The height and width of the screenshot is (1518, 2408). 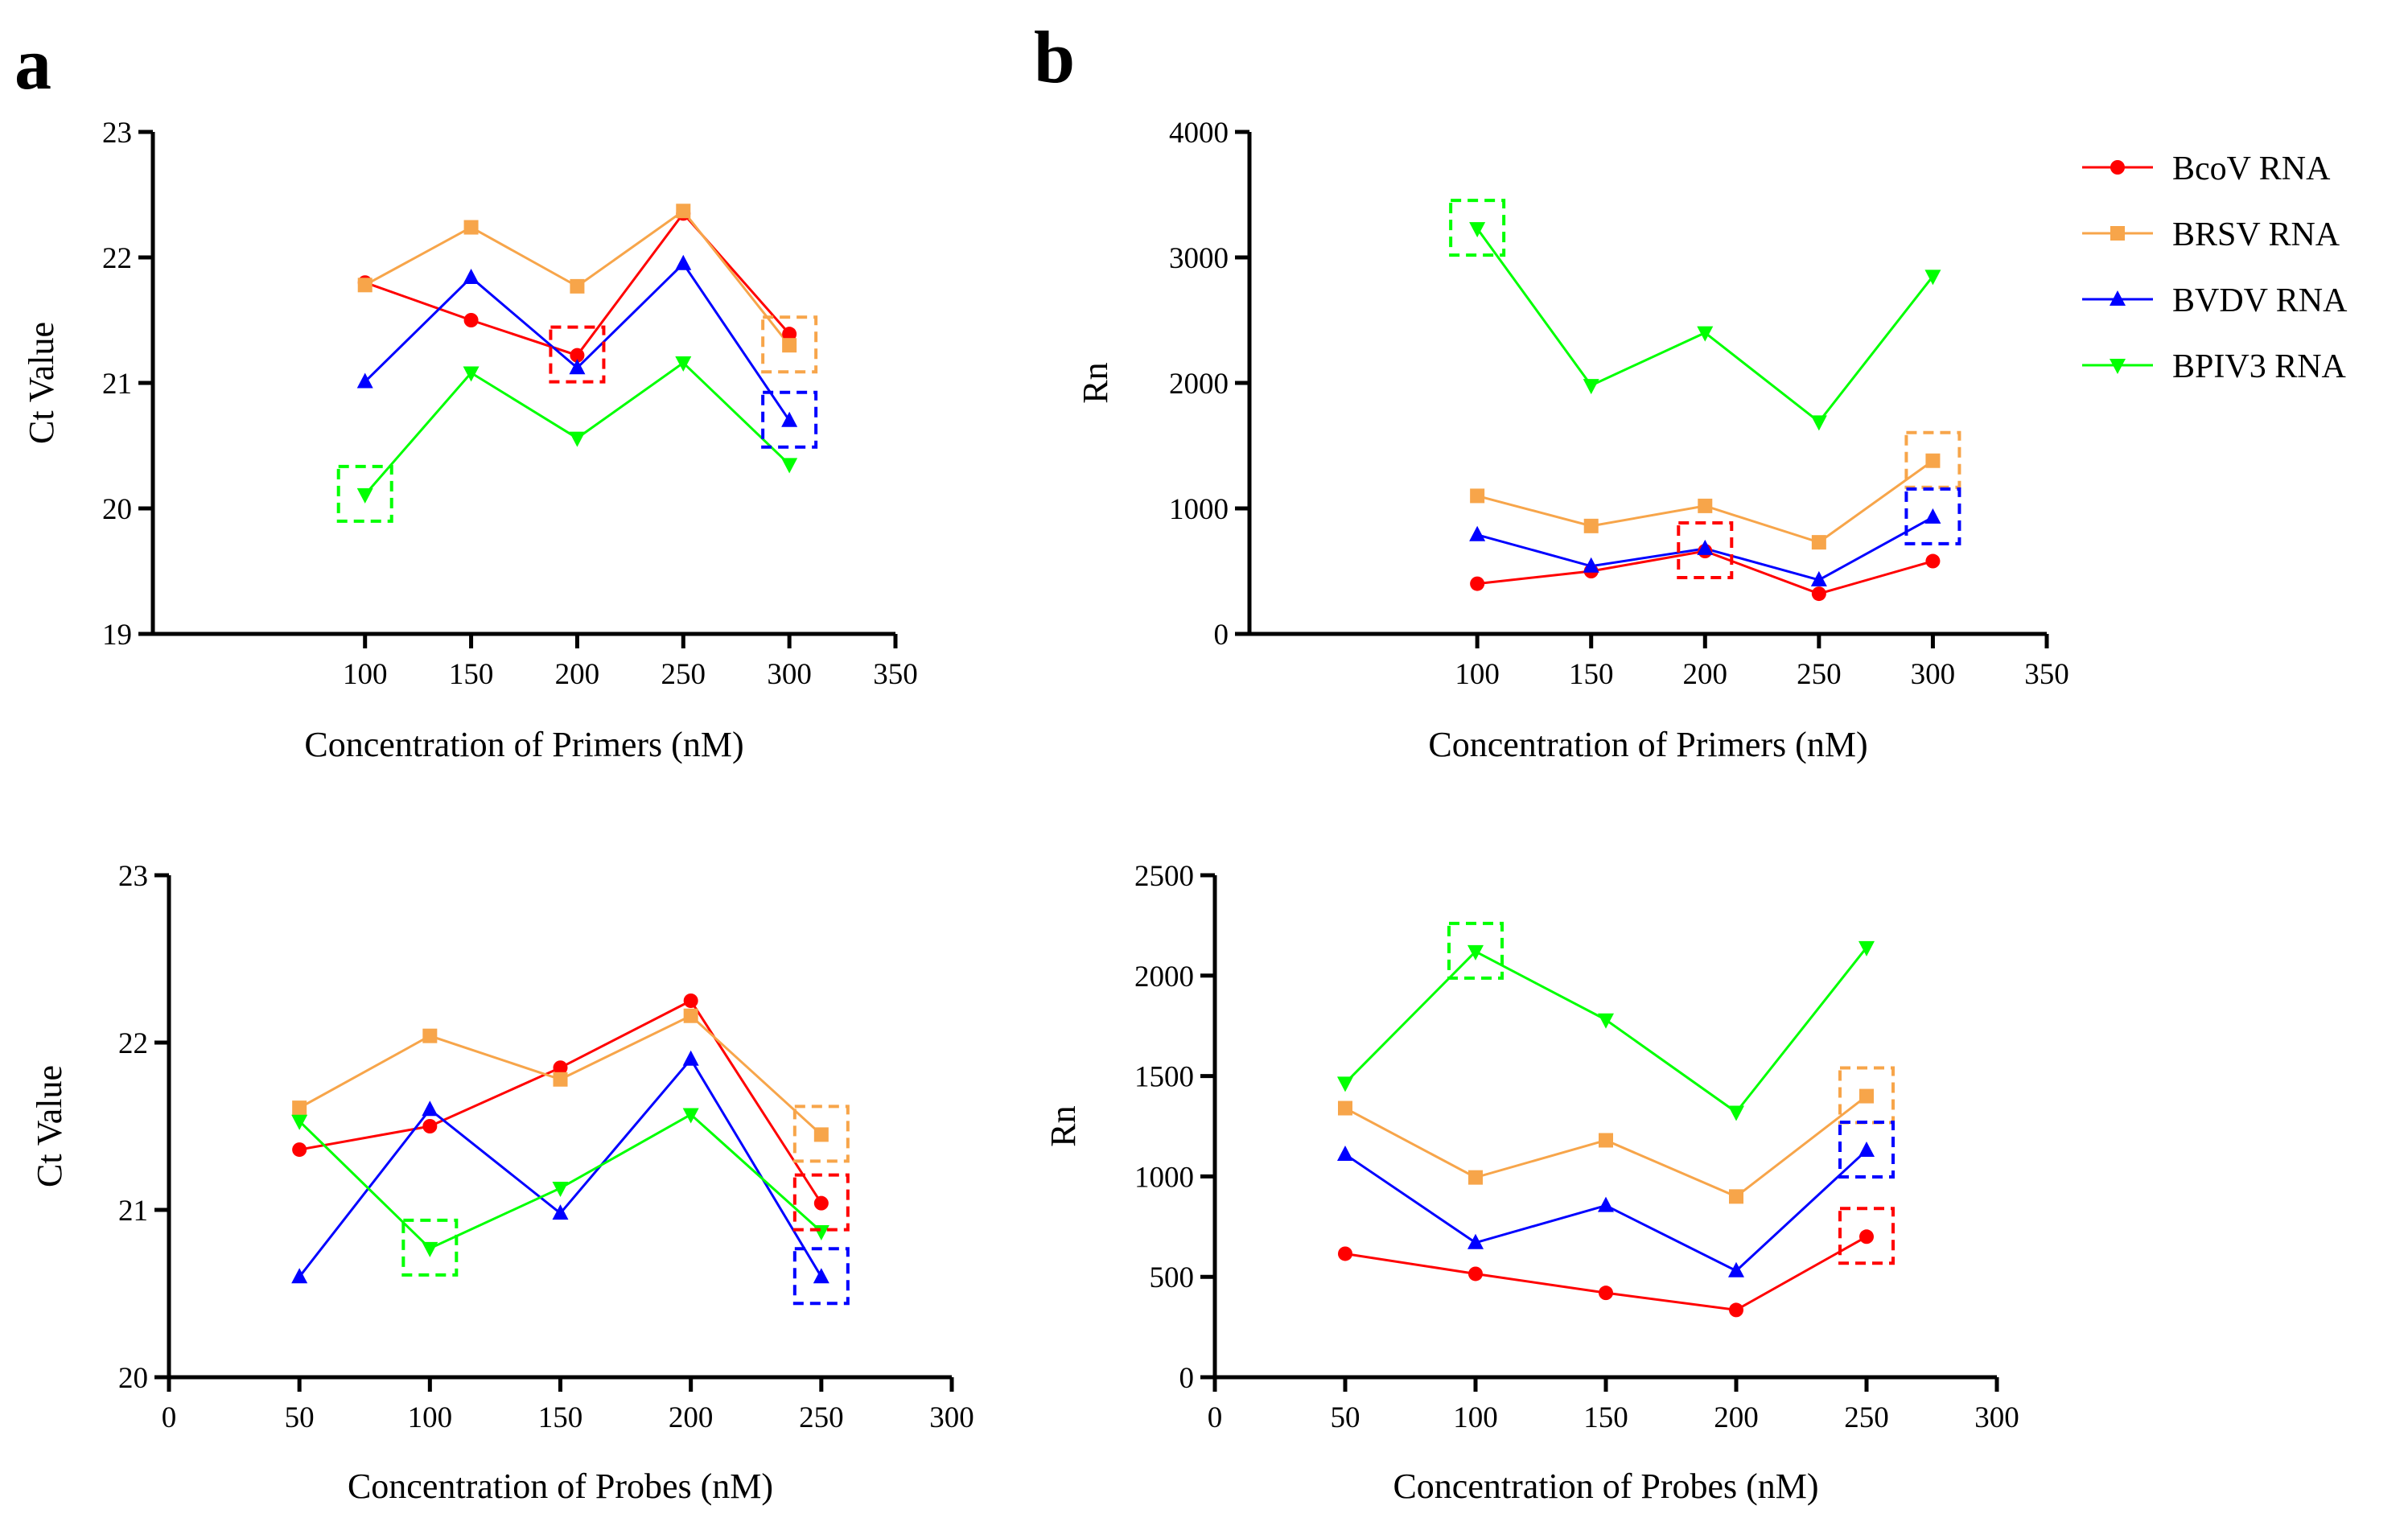 I want to click on y-axis-title: Ct Value, so click(x=49, y=1126).